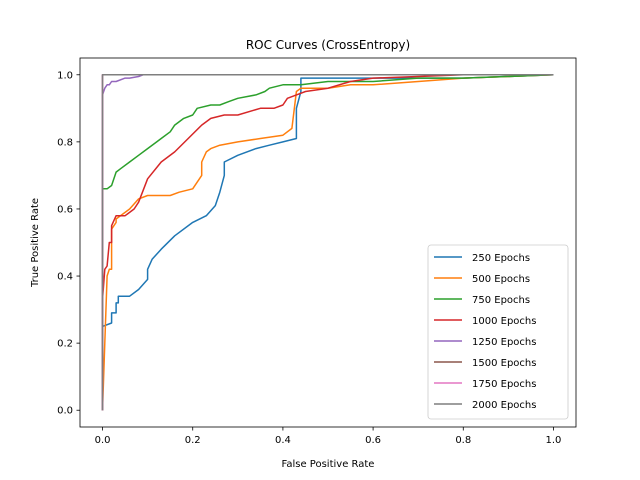  Describe the element at coordinates (65, 209) in the screenshot. I see `y-tick-label: 0.6` at that location.